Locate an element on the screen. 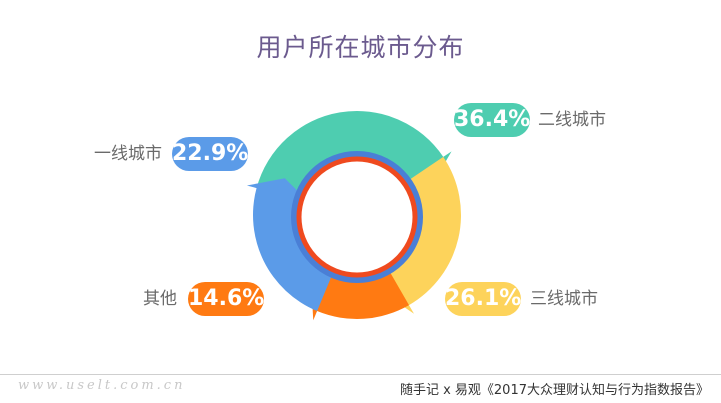  pill-label-third-tier: 26.1% is located at coordinates (483, 299).